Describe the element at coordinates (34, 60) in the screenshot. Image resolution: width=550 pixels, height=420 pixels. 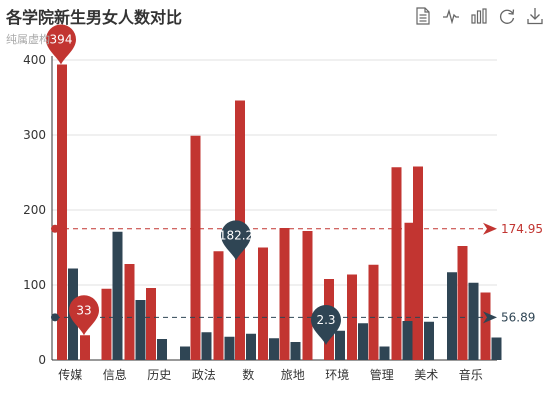
I see `y-tick-label: 400` at that location.